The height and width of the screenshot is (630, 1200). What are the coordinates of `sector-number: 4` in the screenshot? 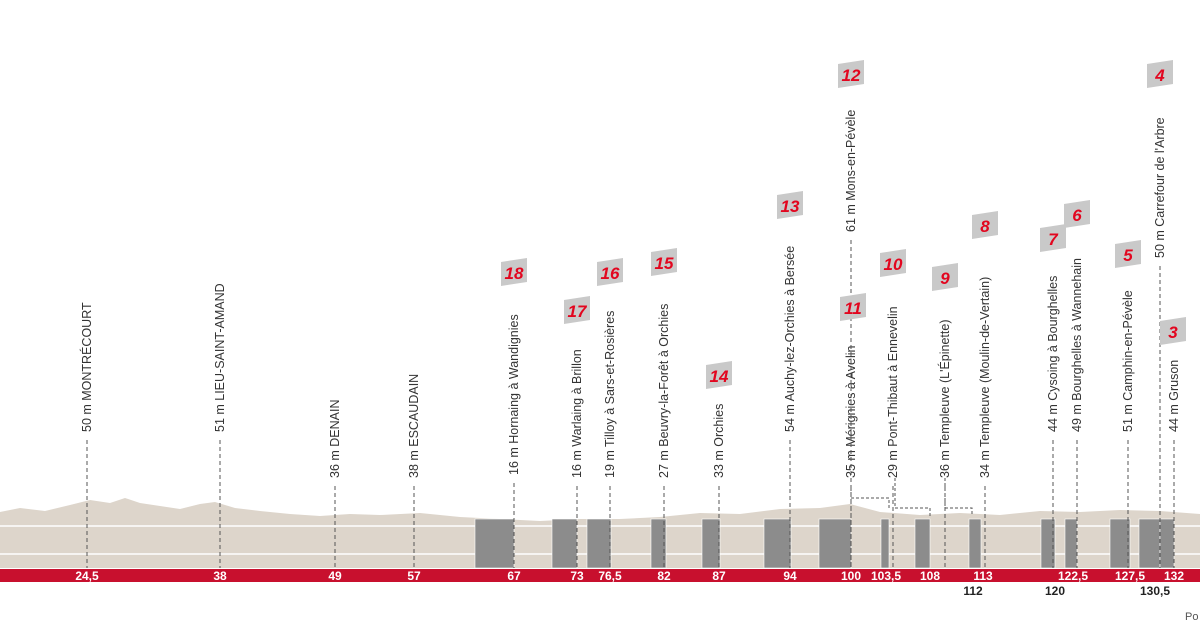 It's located at (1159, 75).